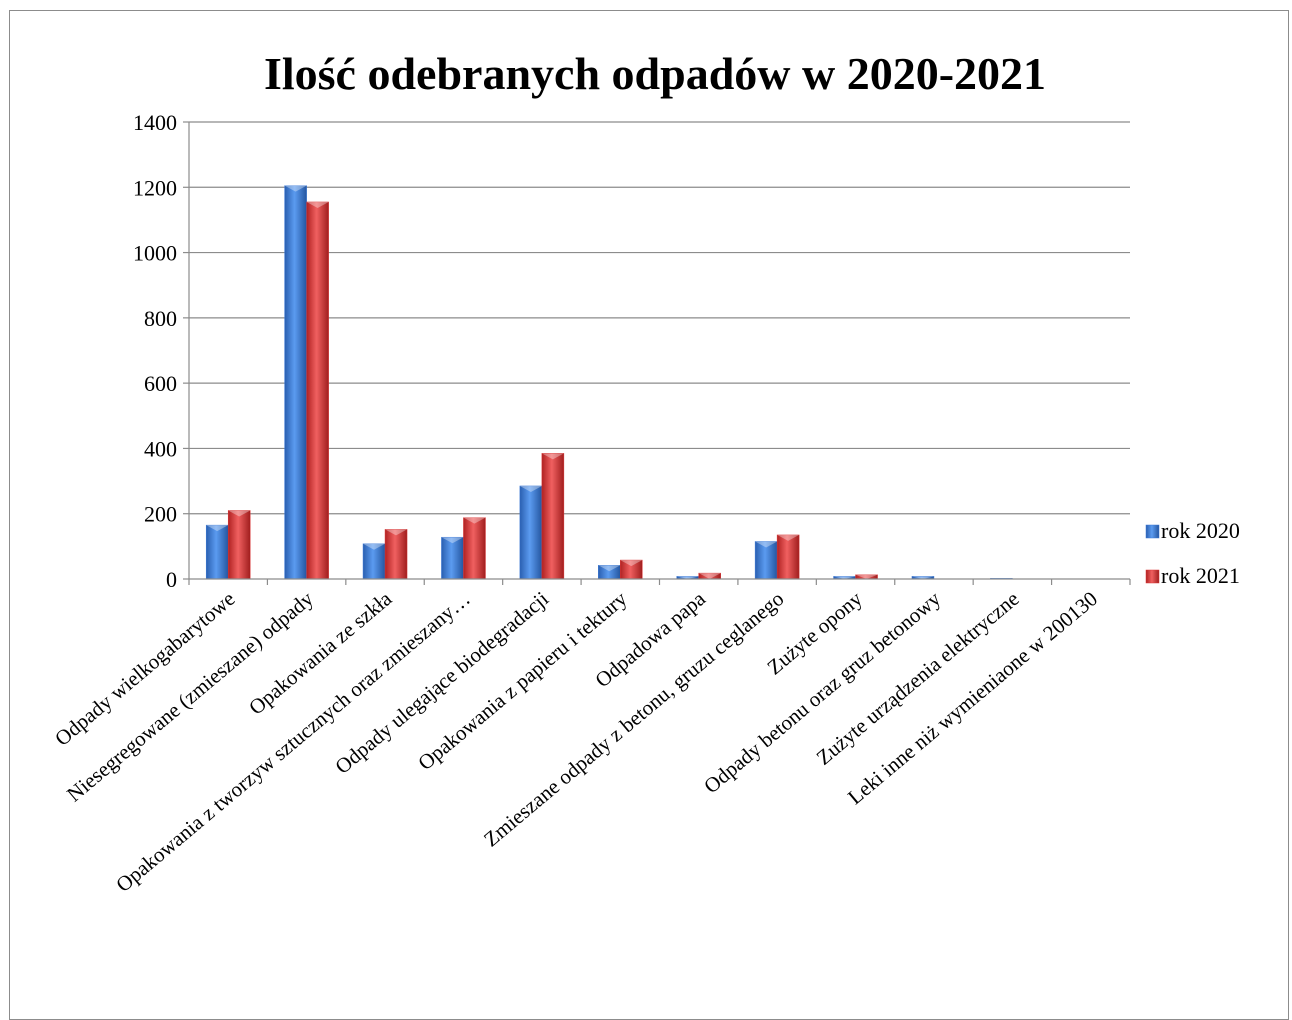 The image size is (1292, 1020). What do you see at coordinates (160, 448) in the screenshot?
I see `y-tick-label: 400` at bounding box center [160, 448].